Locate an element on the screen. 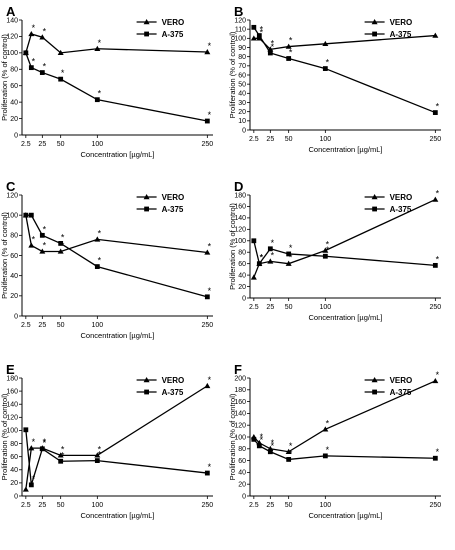 The height and width of the screenshot is (550, 455). y-tick-label: 70 is located at coordinates (242, 66).